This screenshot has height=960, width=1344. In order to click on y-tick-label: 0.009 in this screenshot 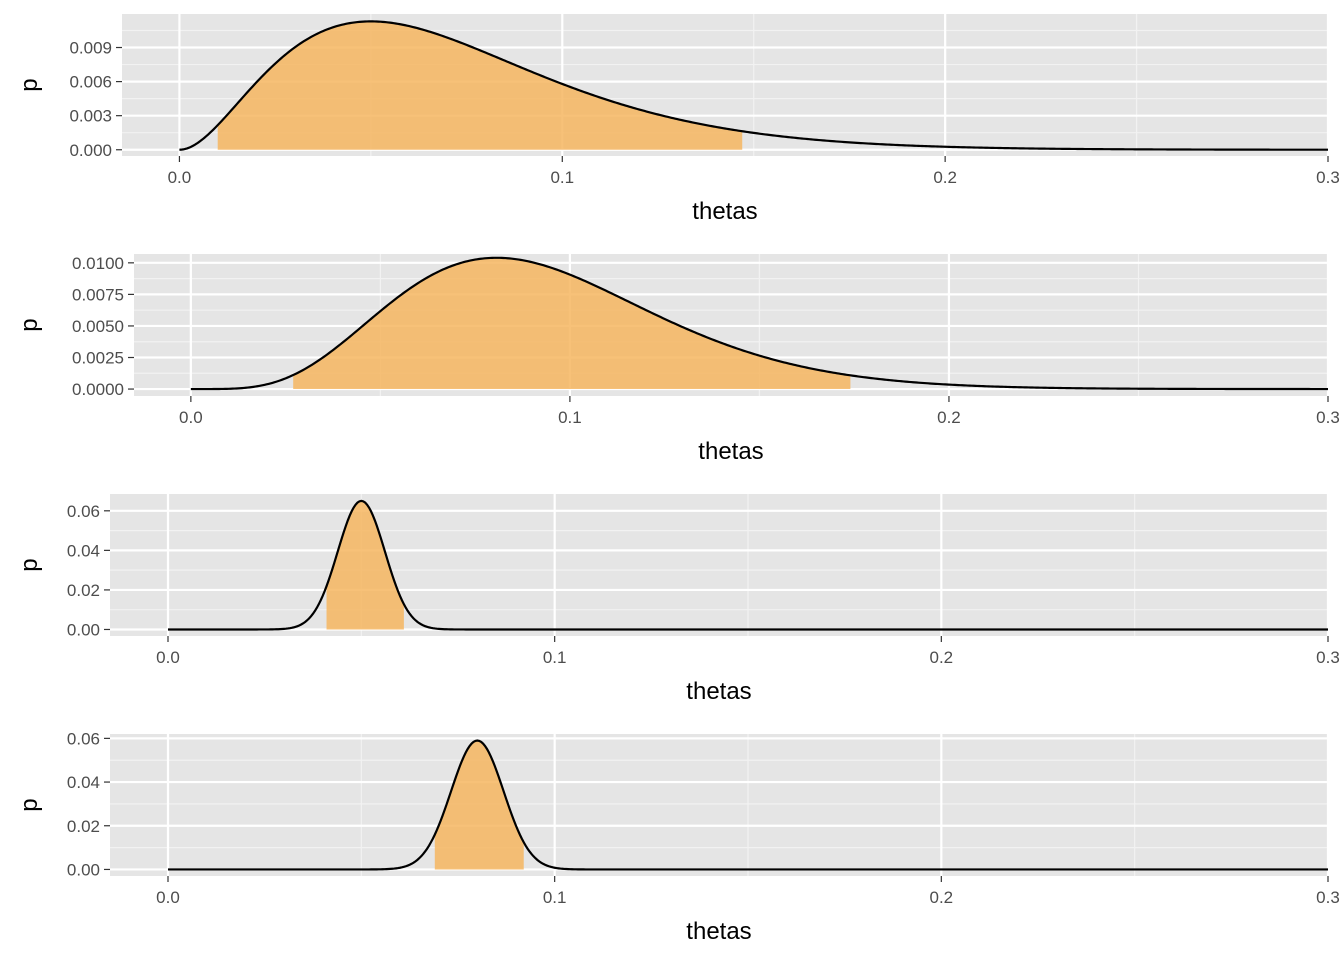, I will do `click(90, 48)`.